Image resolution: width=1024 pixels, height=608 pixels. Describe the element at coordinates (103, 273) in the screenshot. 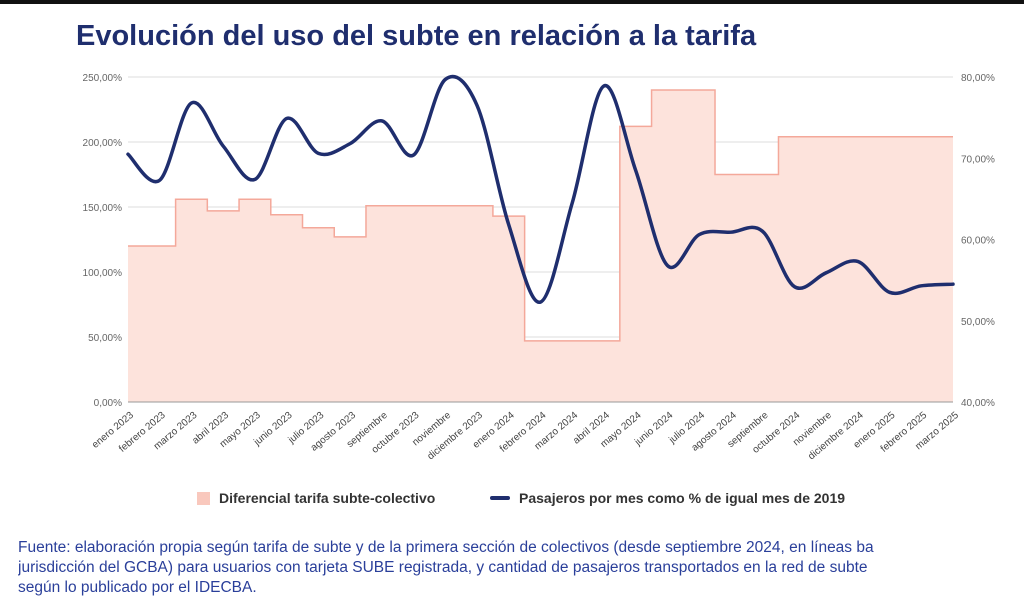

I see `y-left-tick-label: 100,00%` at that location.